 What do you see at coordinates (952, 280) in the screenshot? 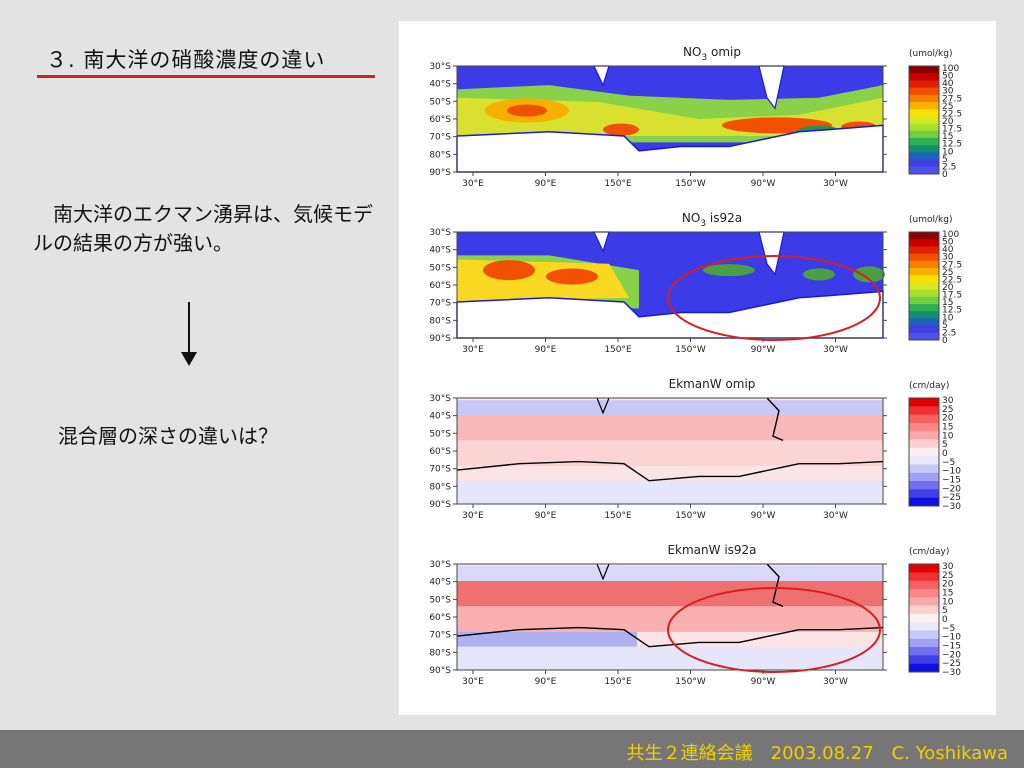
I see `colorbar-label: 22.5` at bounding box center [952, 280].